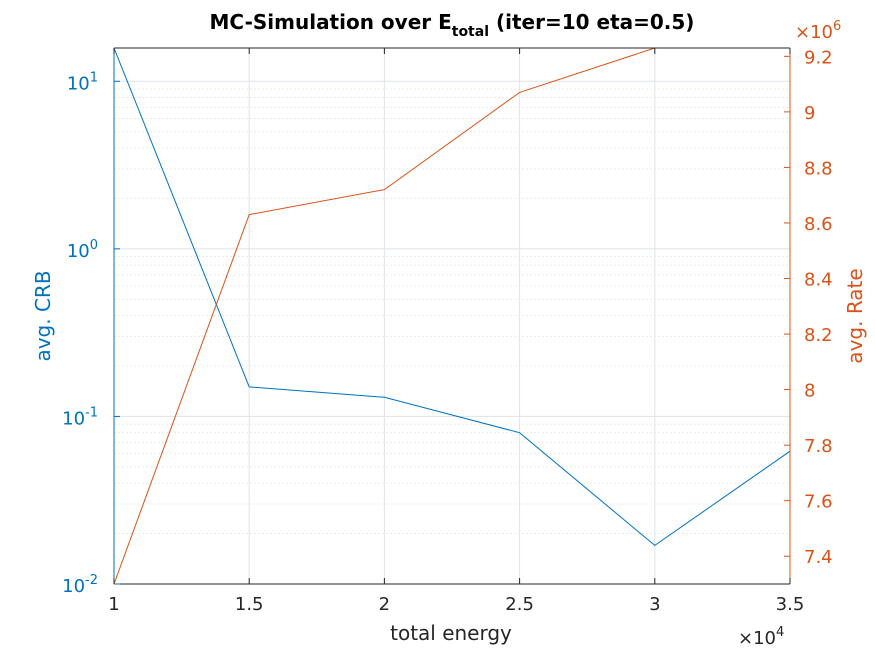  I want to click on chart-title-main: MC-Simulation over E, so click(331, 22).